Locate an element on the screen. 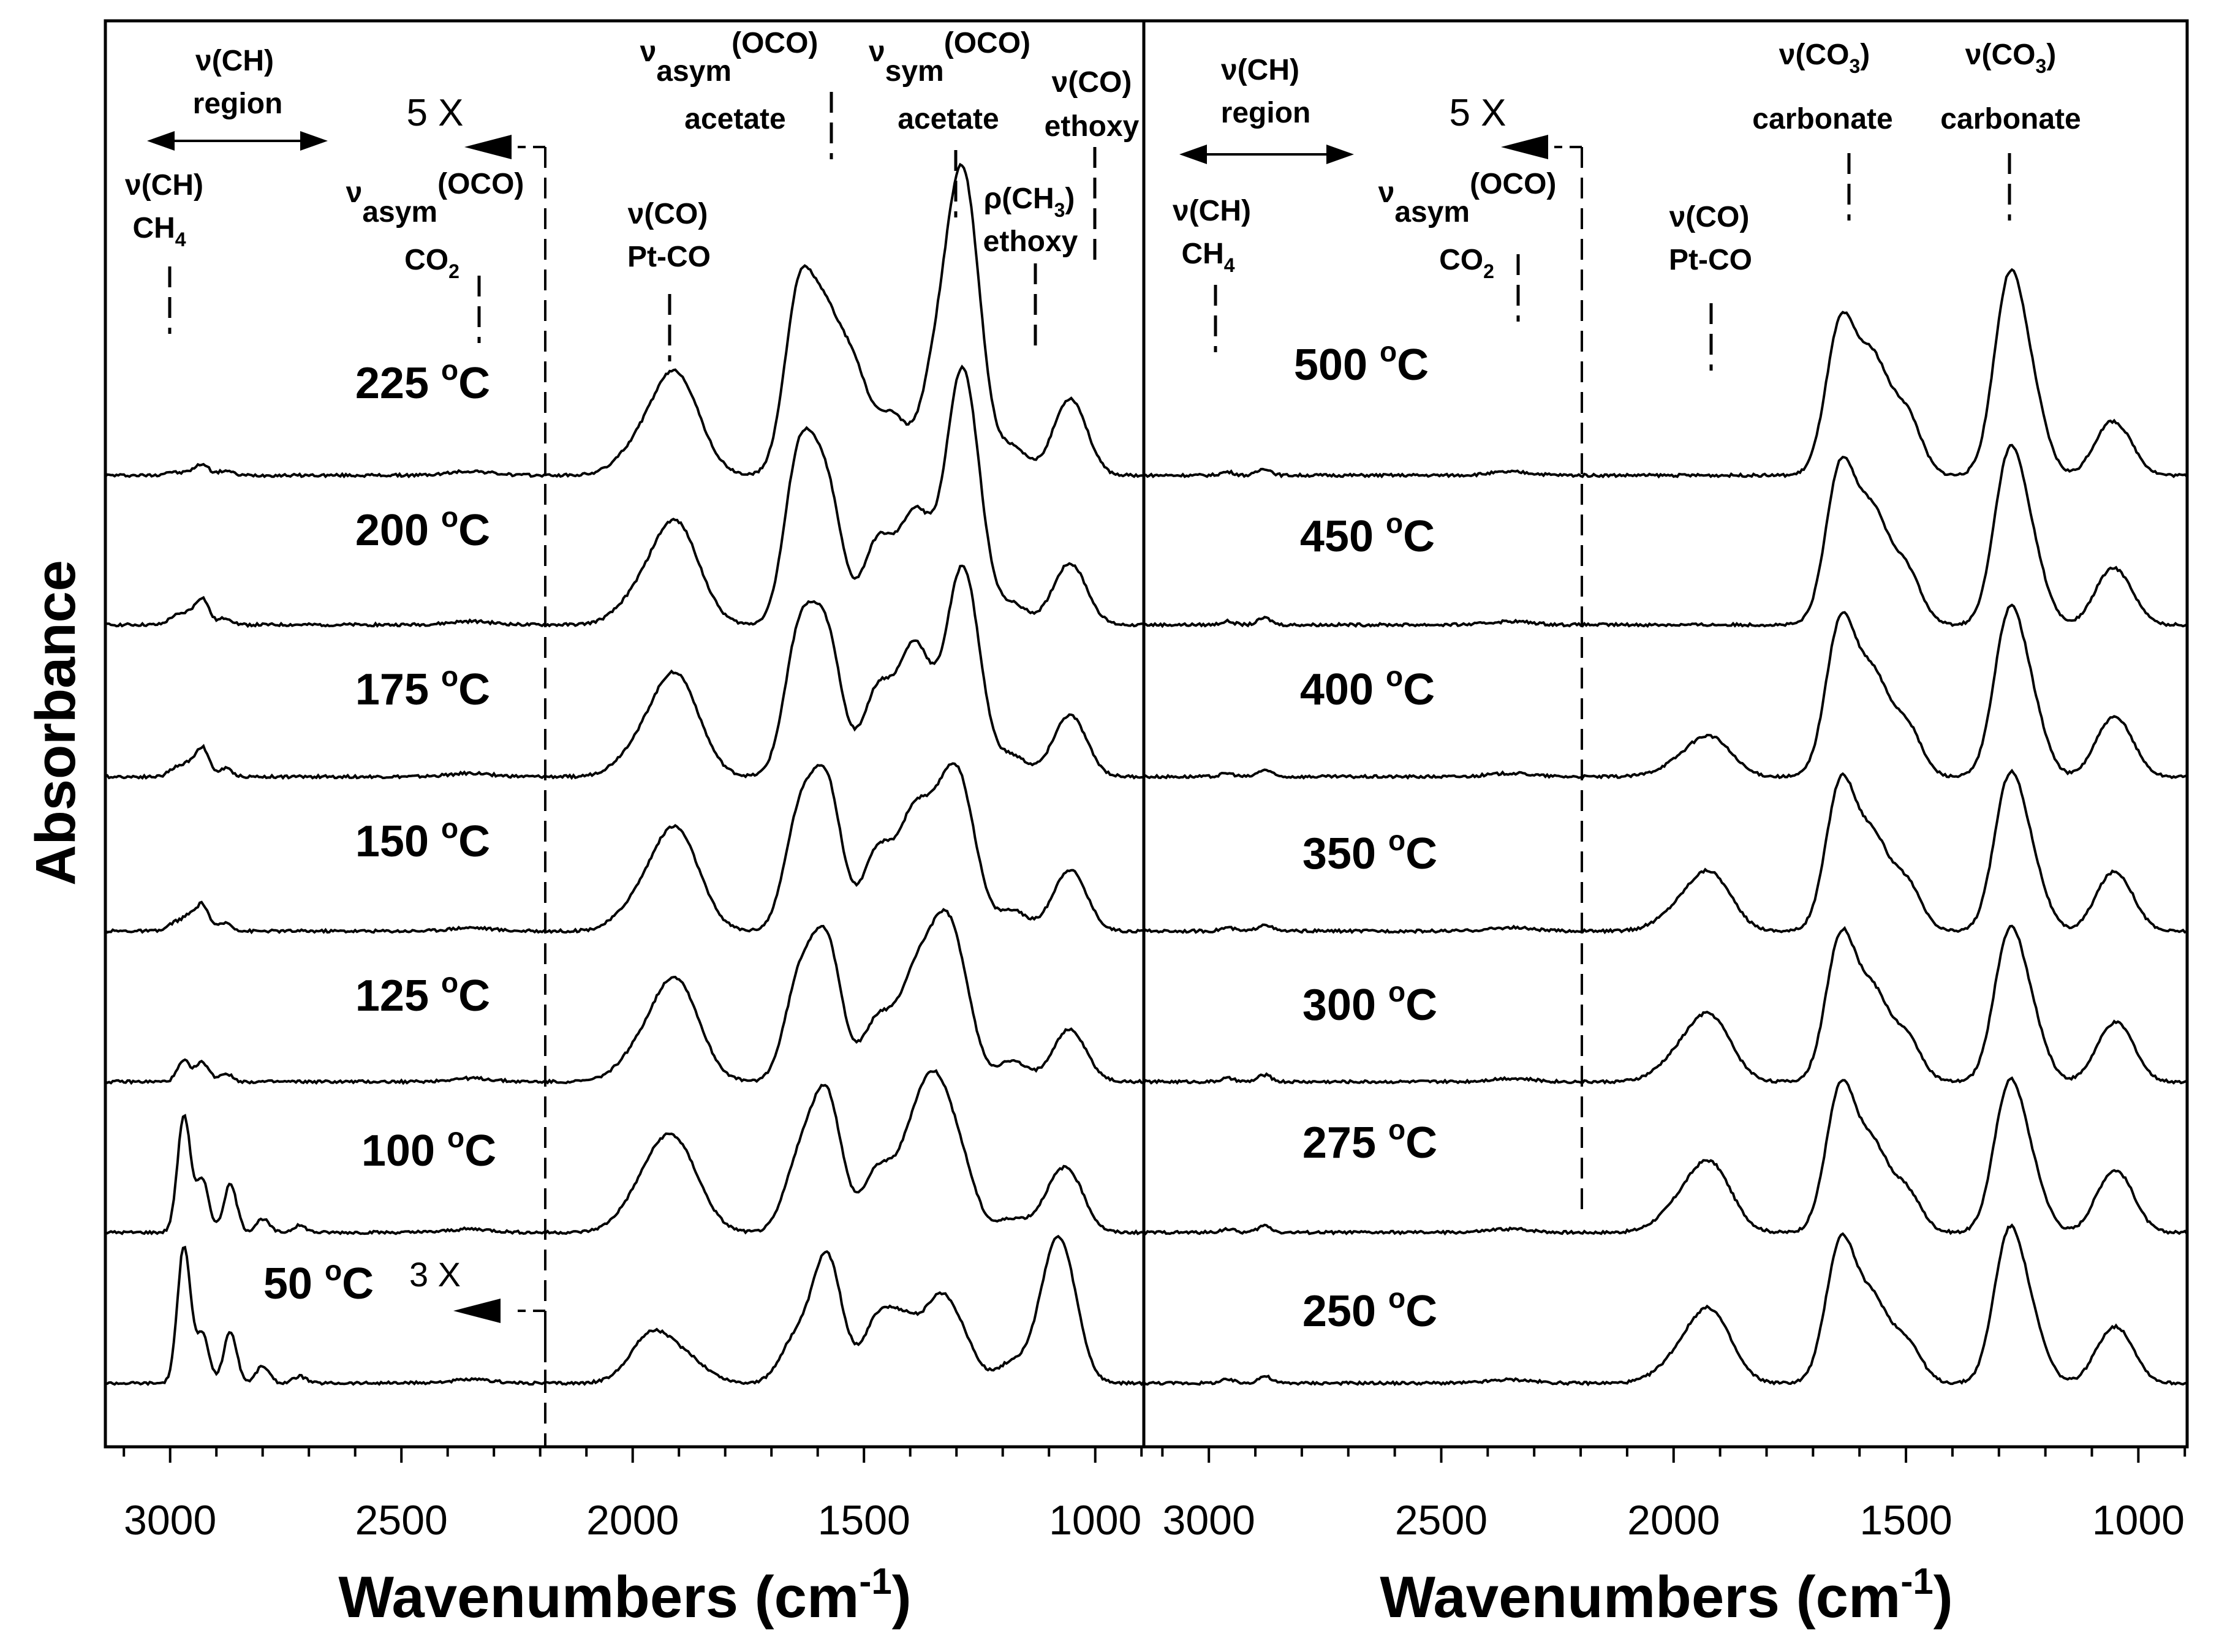 This screenshot has height=1652, width=2219. temperature-label-175: 175 oC is located at coordinates (422, 687).